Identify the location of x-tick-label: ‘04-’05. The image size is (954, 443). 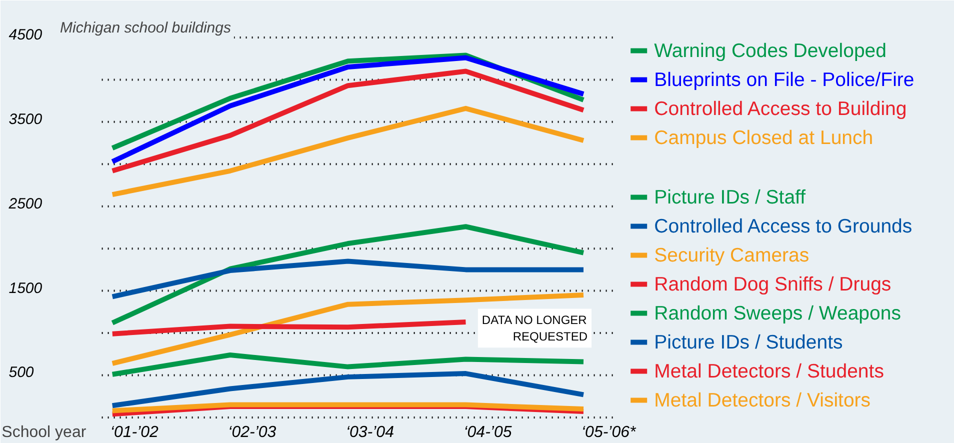
(488, 433).